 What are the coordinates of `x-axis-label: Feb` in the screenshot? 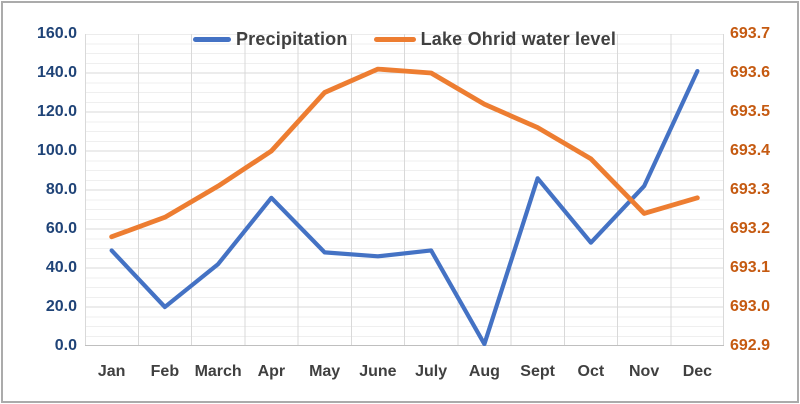 It's located at (165, 371).